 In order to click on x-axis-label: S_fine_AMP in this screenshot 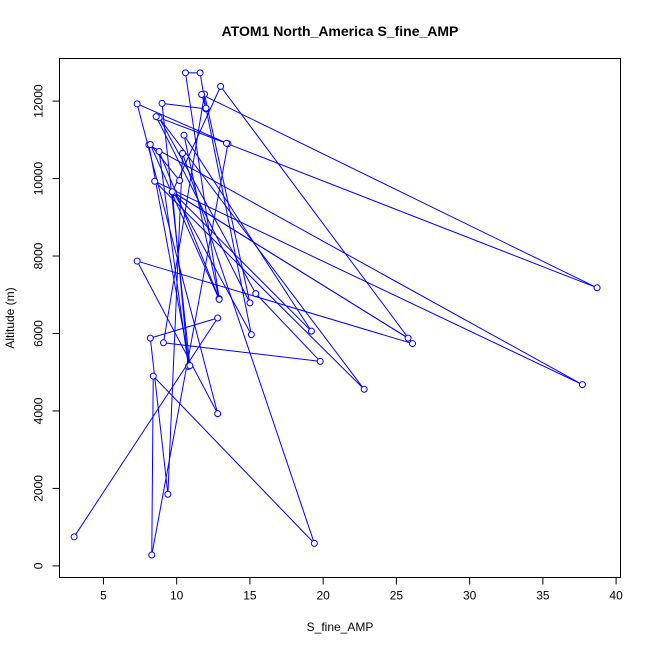, I will do `click(340, 627)`.